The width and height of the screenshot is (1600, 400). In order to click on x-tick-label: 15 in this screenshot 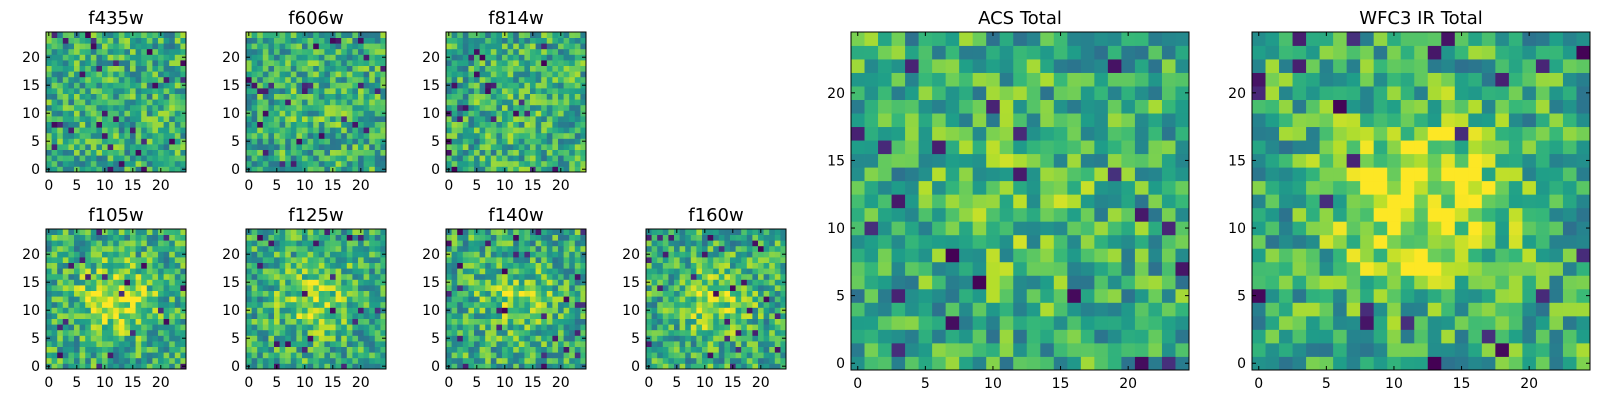, I will do `click(733, 383)`.